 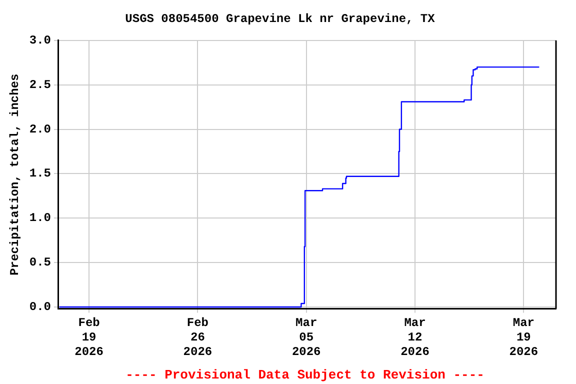 What do you see at coordinates (280, 19) in the screenshot?
I see `chart-title: USGS 08054500 Grapevine Lk nr Grapevine, TX` at bounding box center [280, 19].